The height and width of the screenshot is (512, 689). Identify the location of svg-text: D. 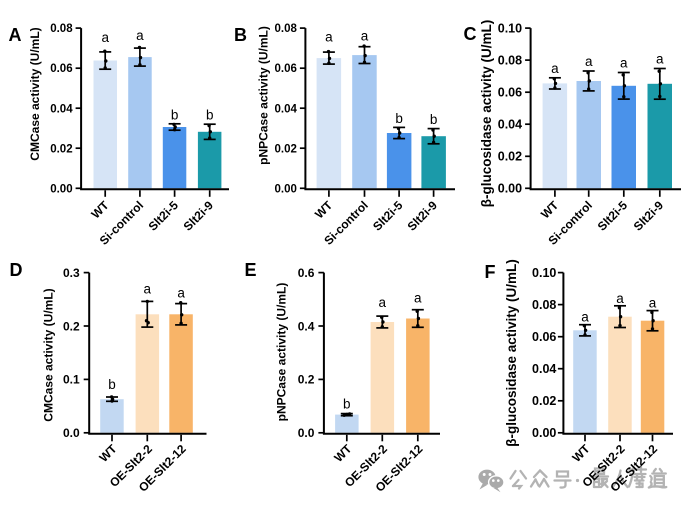
(16, 270).